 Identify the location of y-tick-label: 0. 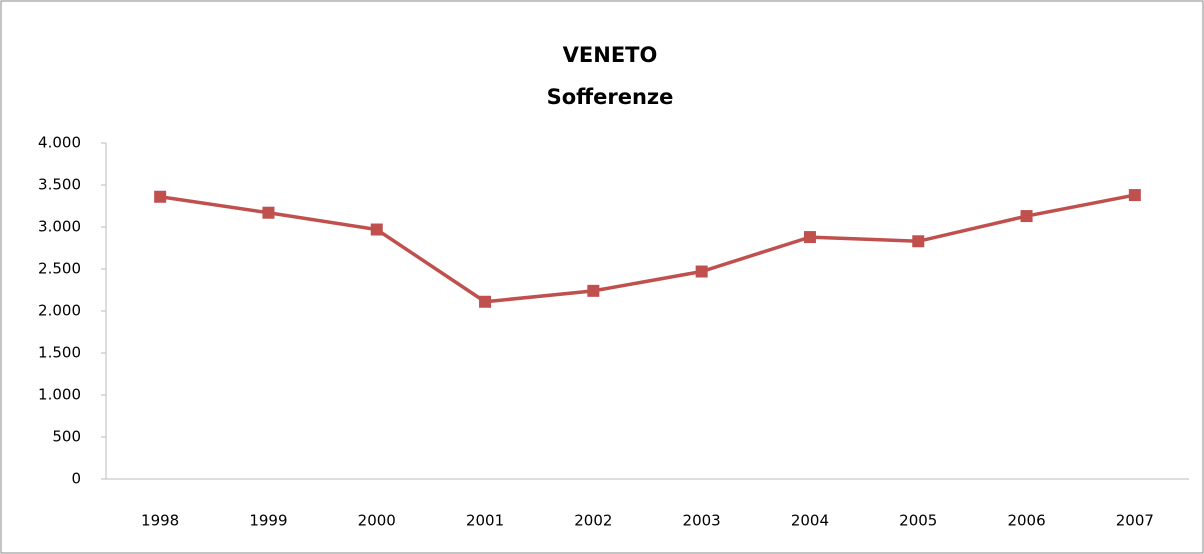
(76, 479).